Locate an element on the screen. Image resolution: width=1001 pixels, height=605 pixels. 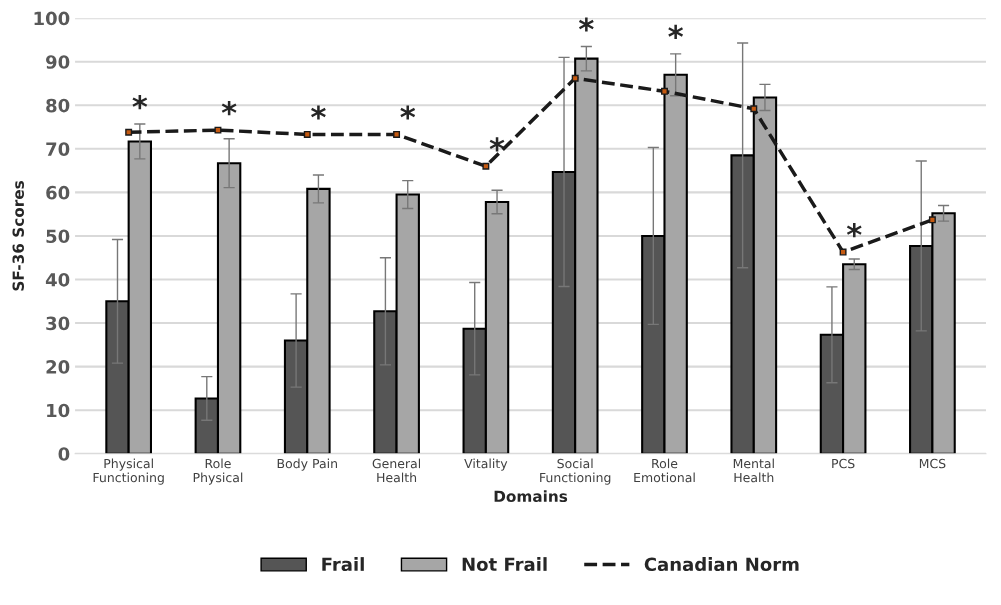
y-tick-label: 100 is located at coordinates (52, 18).